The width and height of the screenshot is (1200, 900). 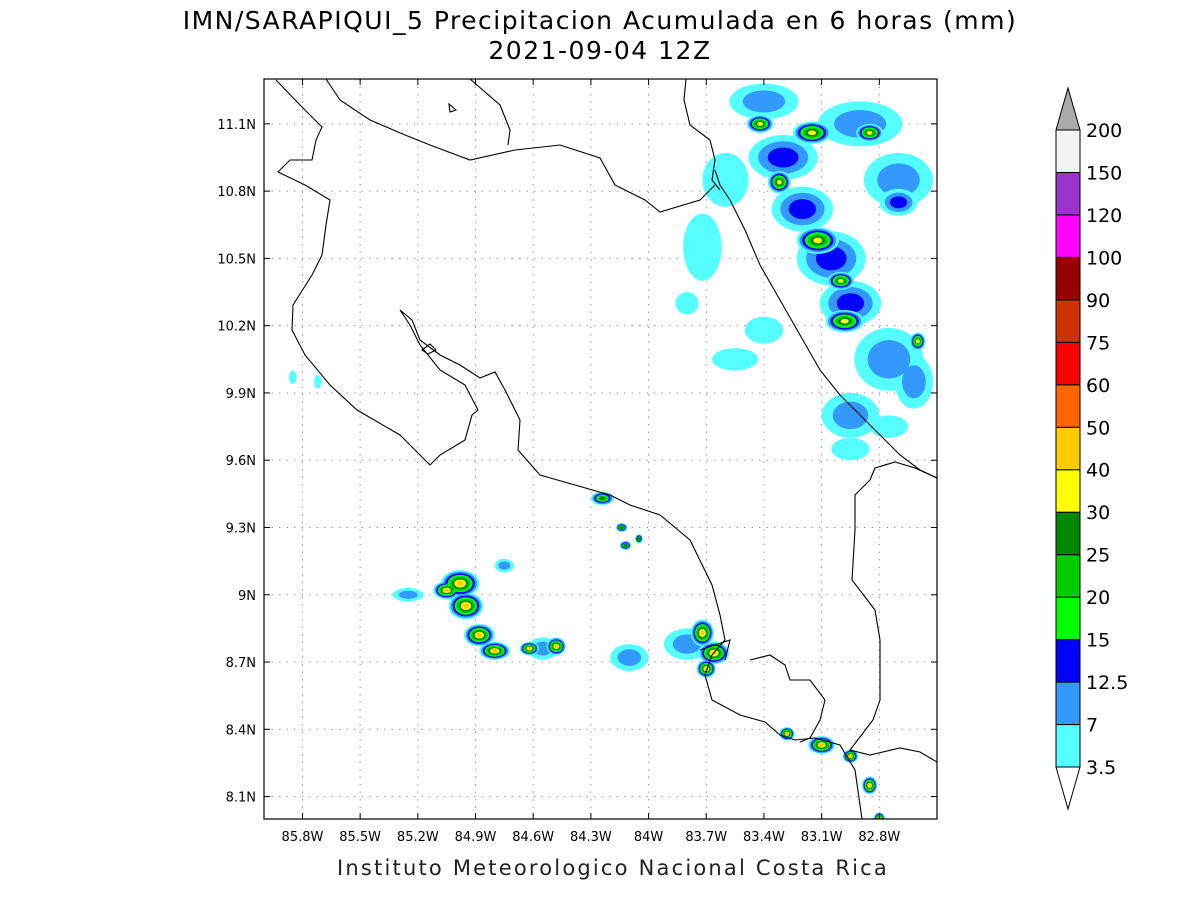 I want to click on lon-tick-label: 85.5W, so click(x=360, y=837).